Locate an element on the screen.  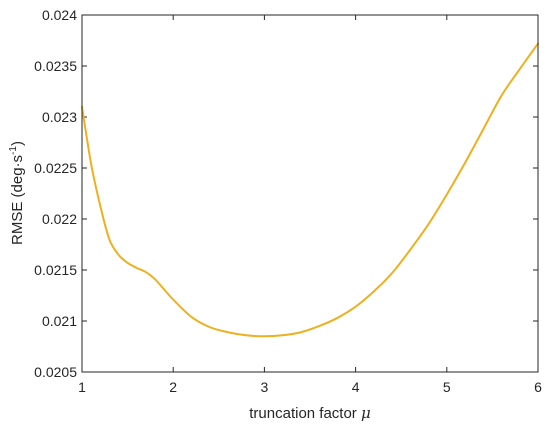
x-tick-labels: 1 2 3 4 5 6 is located at coordinates (310, 387).